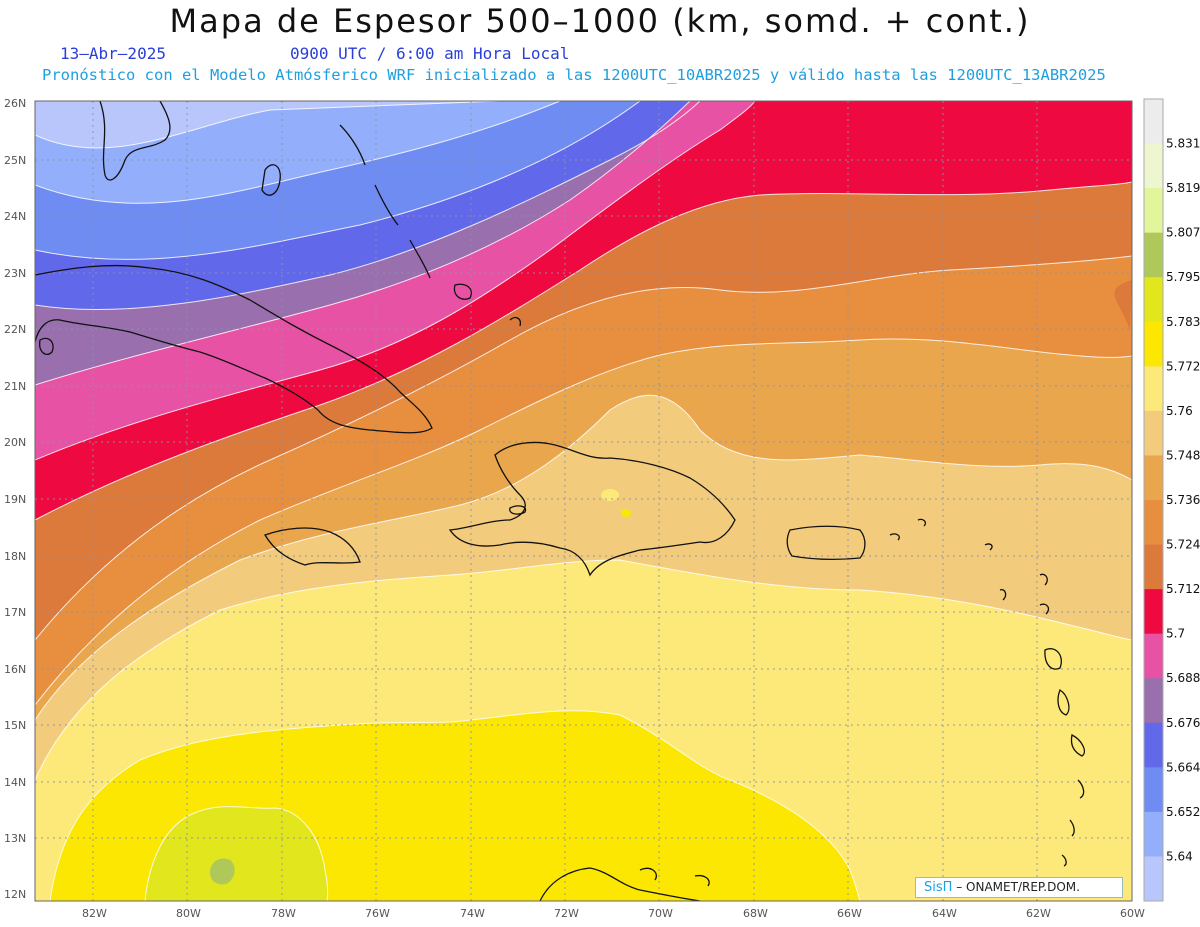 The image size is (1200, 927). I want to click on patch-hispaniola-core, so click(626, 513).